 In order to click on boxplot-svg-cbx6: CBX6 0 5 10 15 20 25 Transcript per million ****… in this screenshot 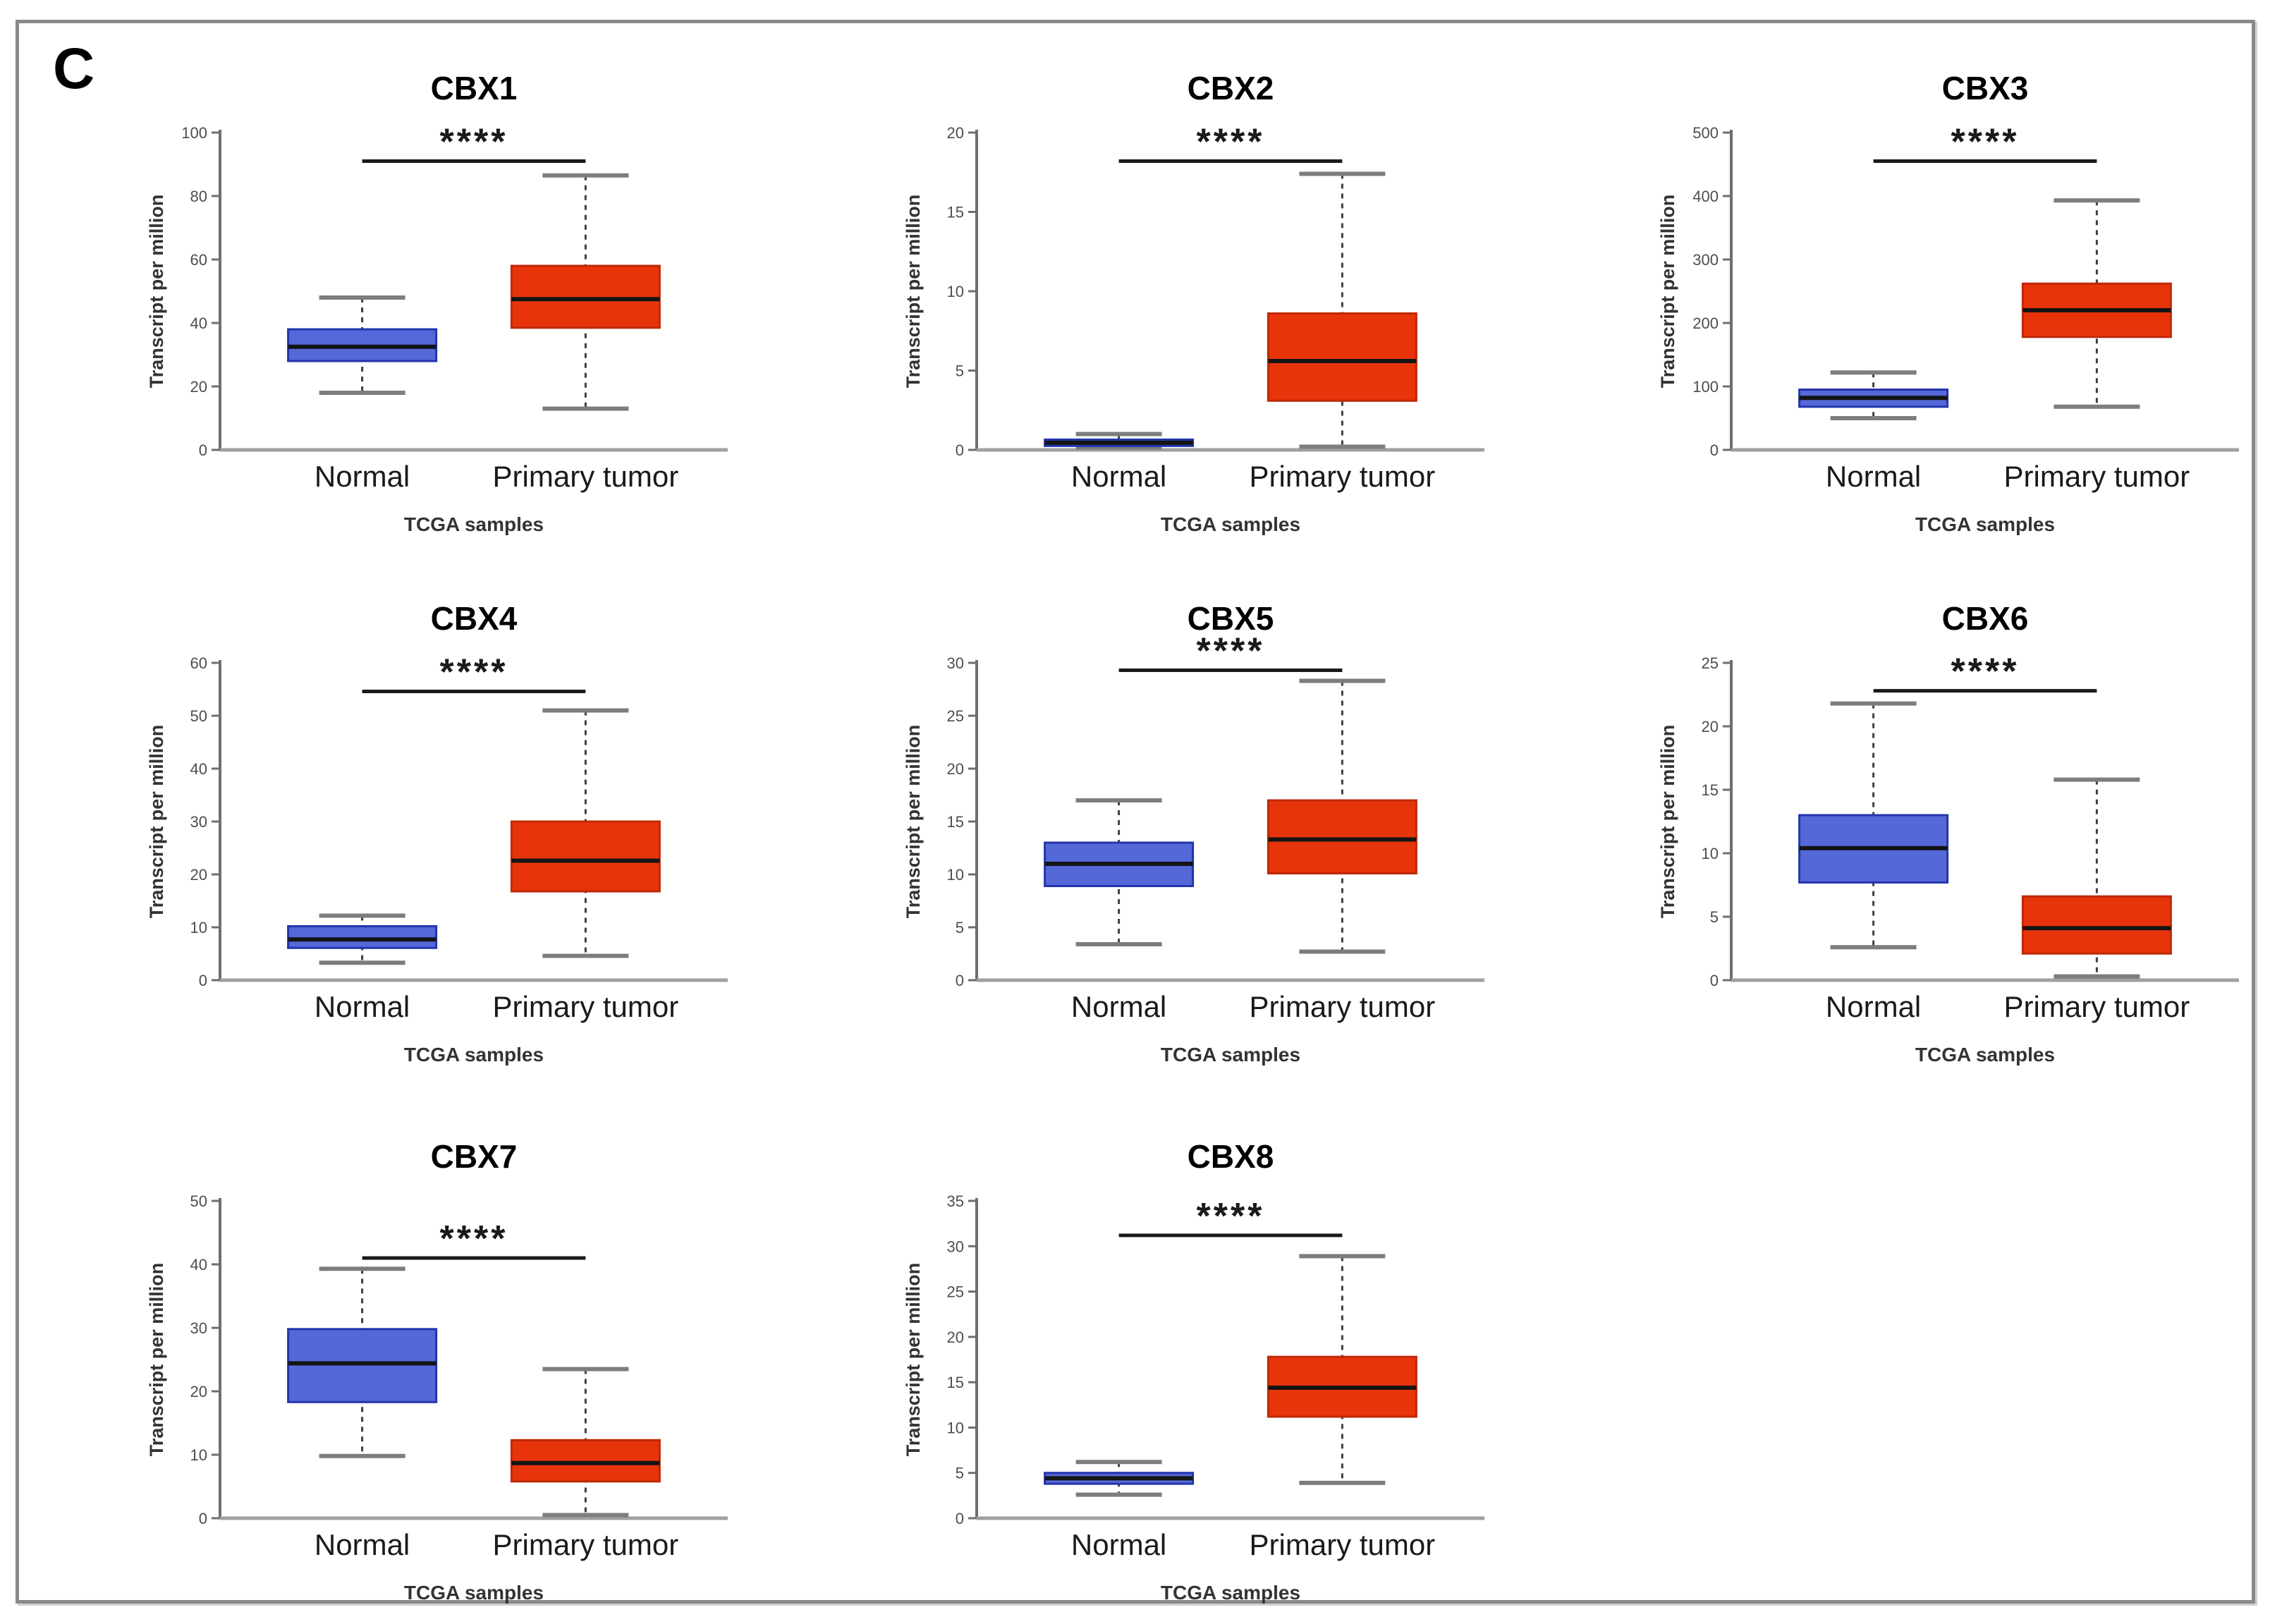, I will do `click(1948, 833)`.